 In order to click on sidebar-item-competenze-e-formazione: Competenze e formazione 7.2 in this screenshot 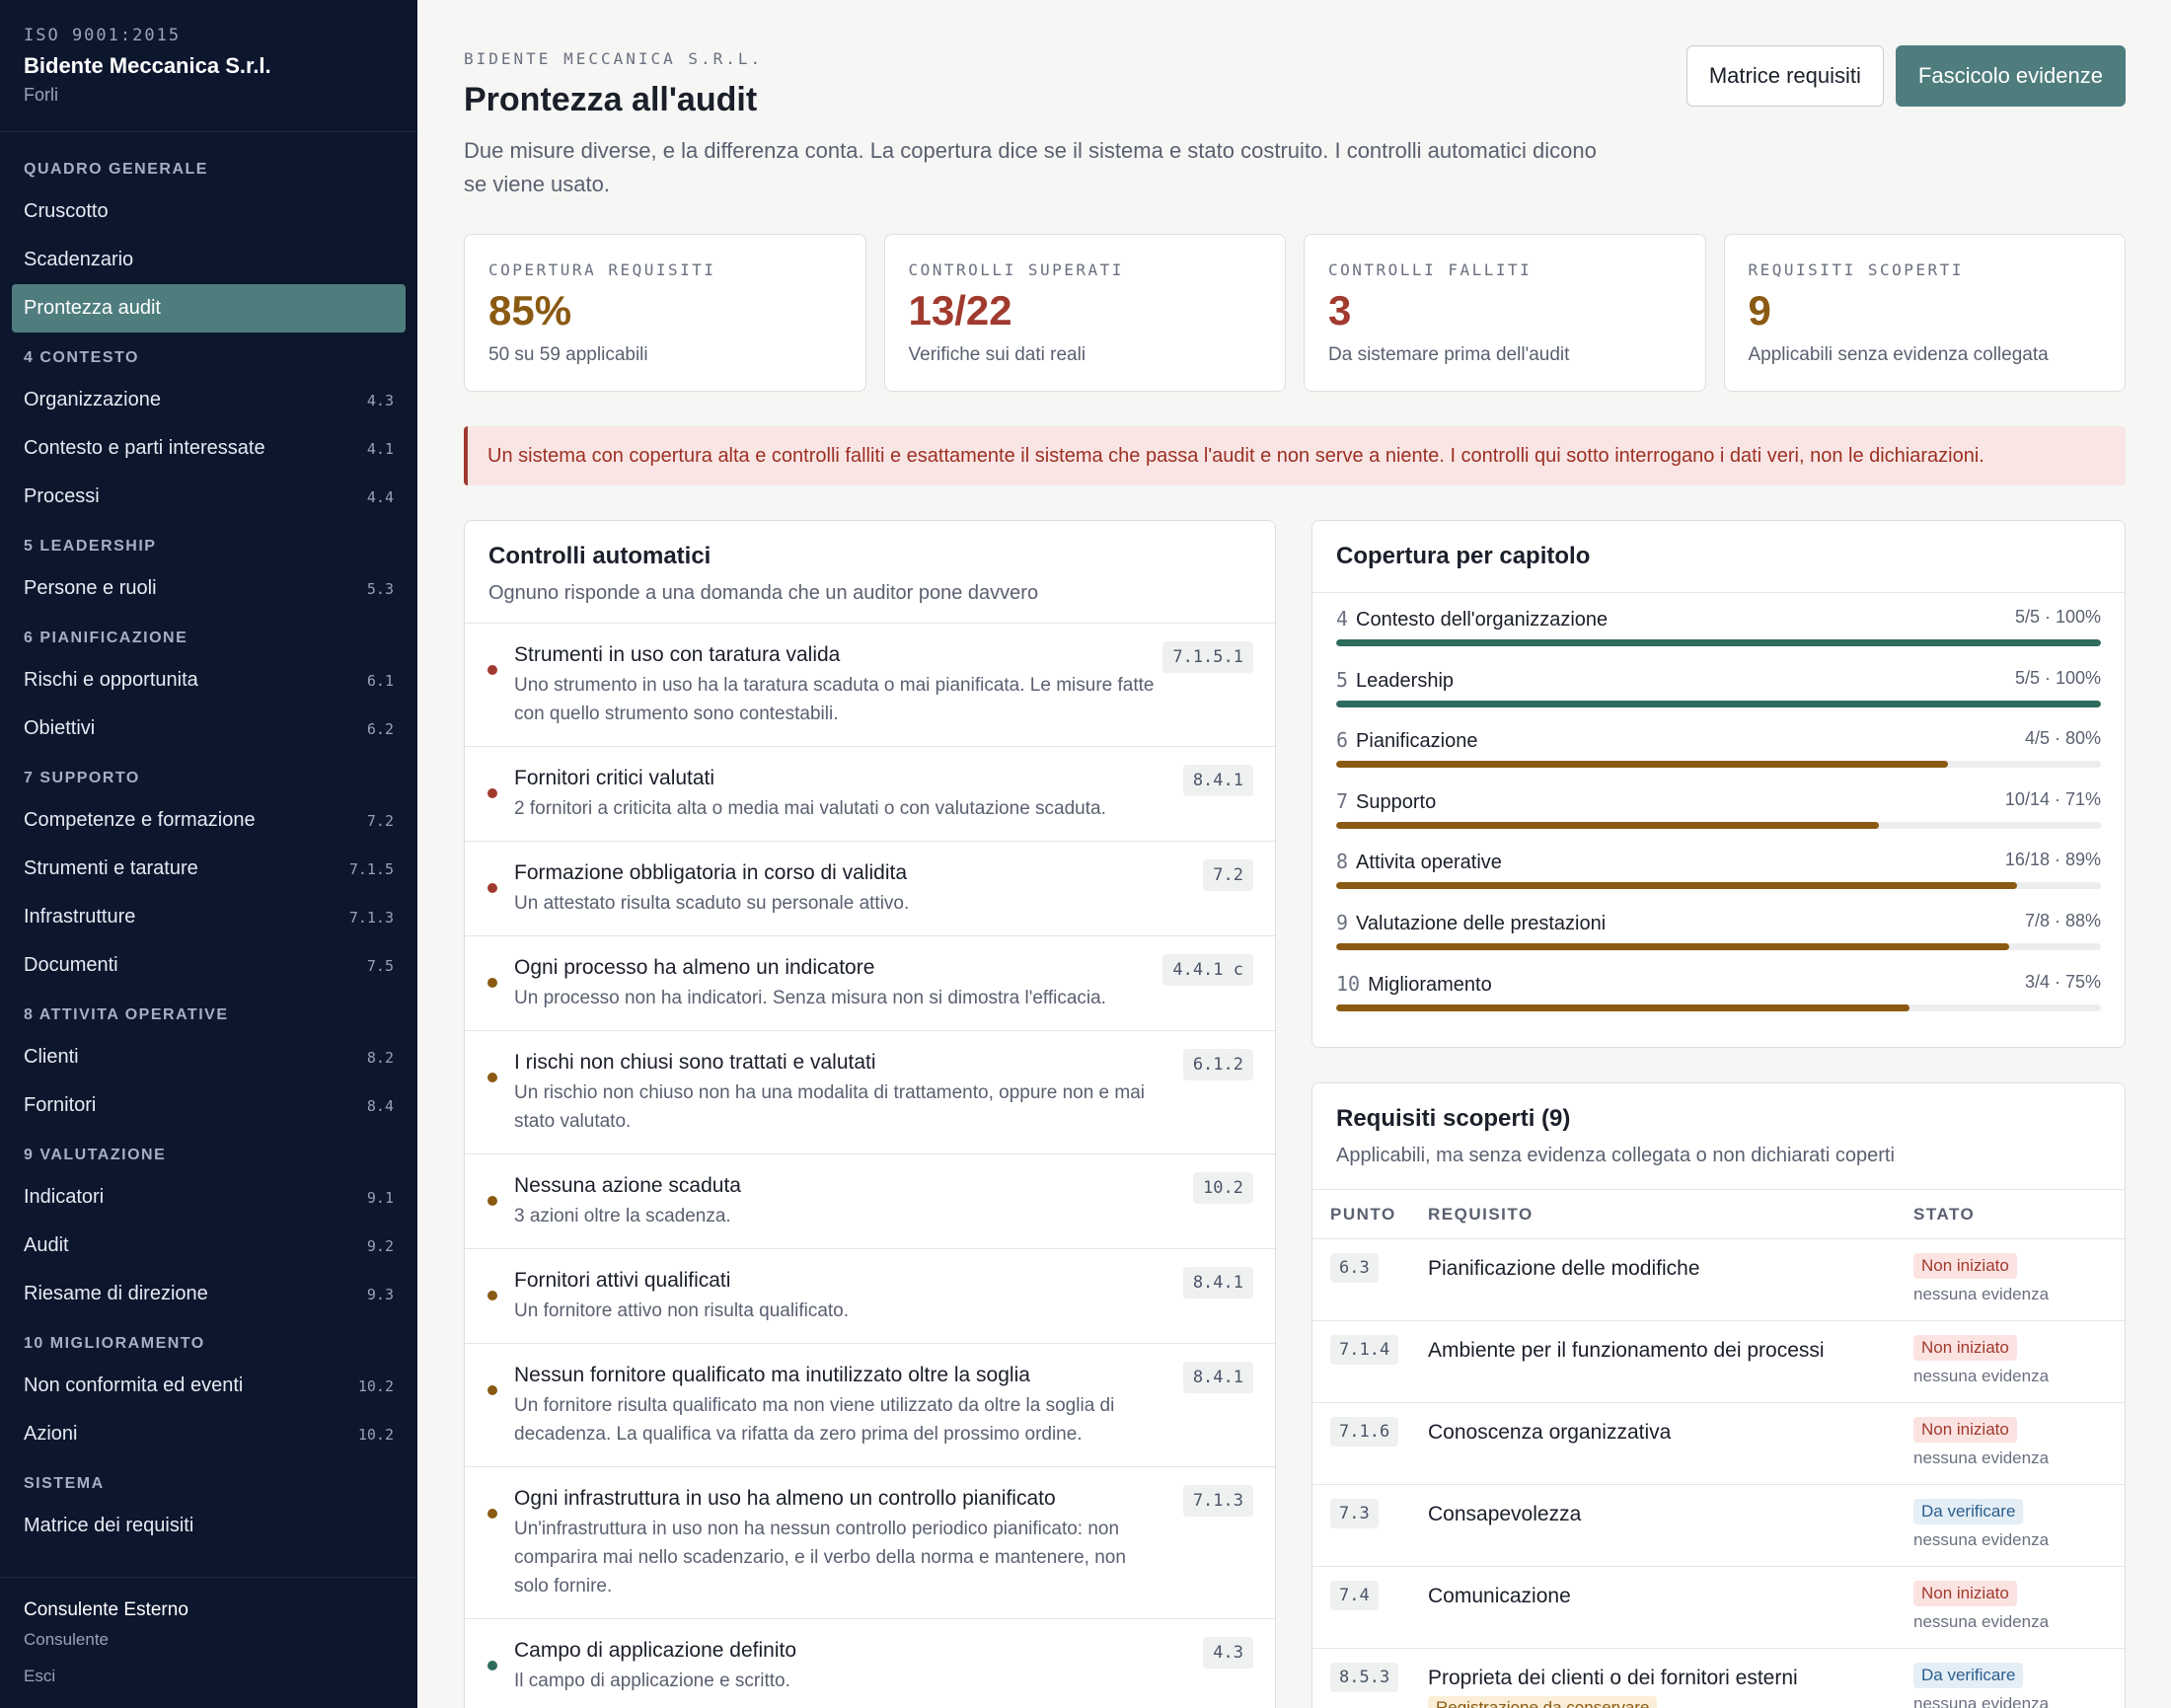, I will do `click(209, 820)`.